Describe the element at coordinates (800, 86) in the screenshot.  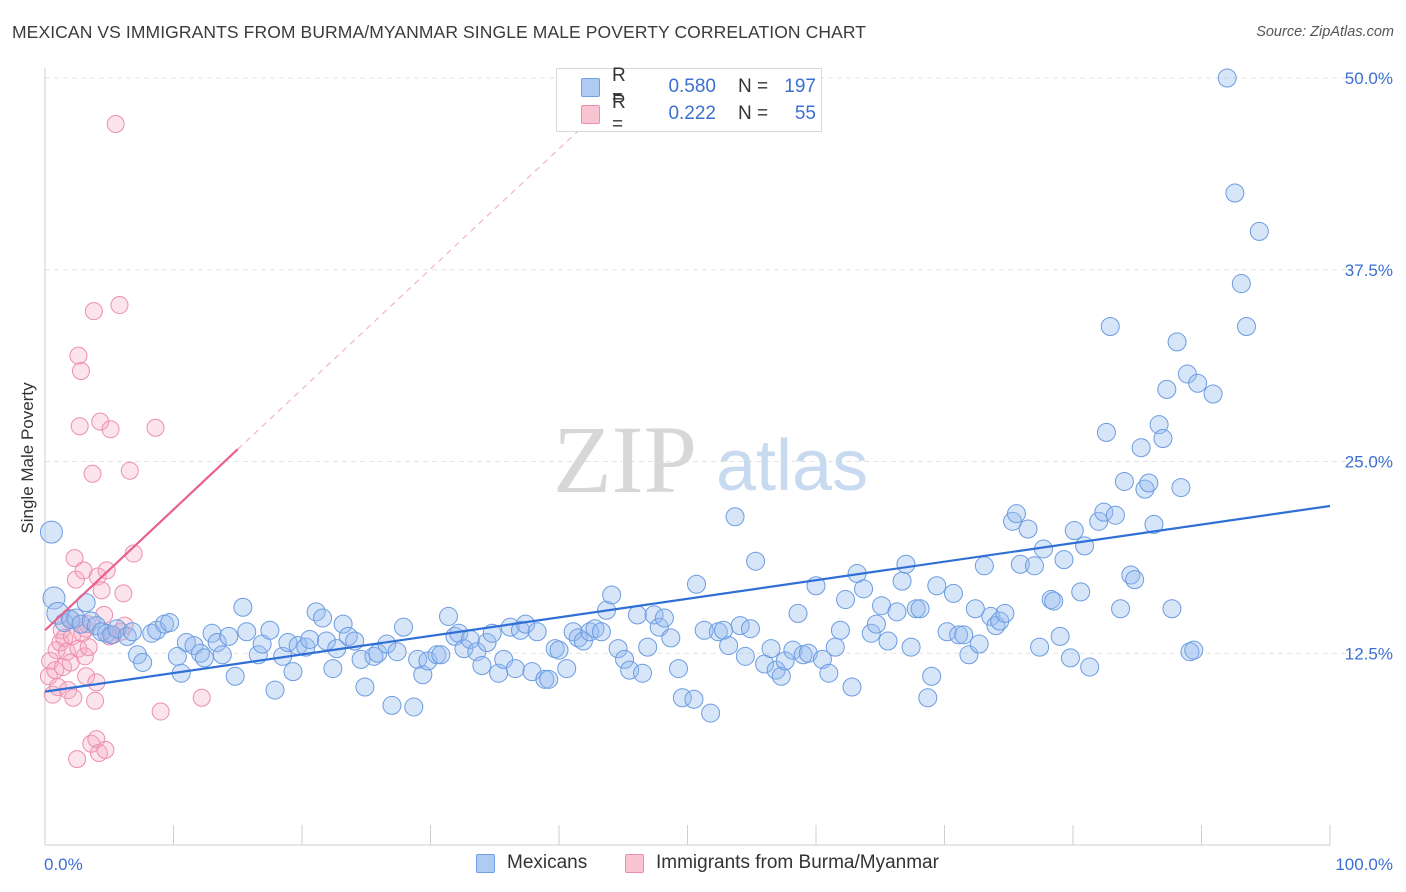
I see `n-value: 197` at that location.